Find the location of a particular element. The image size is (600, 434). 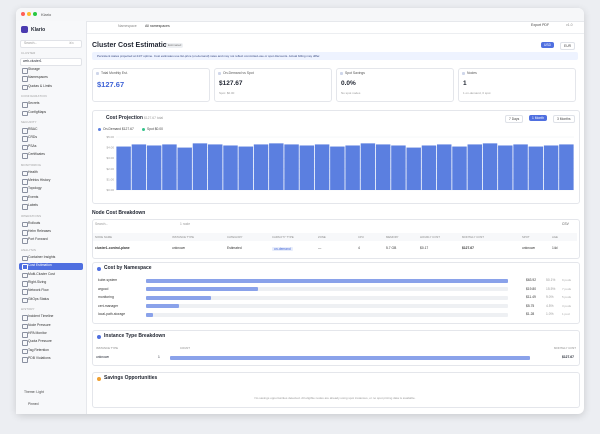

table-cell: — is located at coordinates (320, 248).